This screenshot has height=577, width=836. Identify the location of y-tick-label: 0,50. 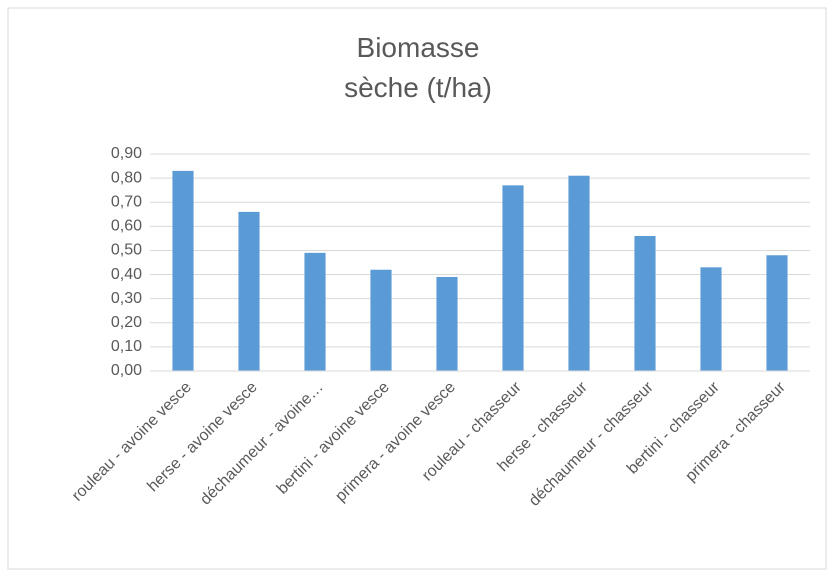
(126, 250).